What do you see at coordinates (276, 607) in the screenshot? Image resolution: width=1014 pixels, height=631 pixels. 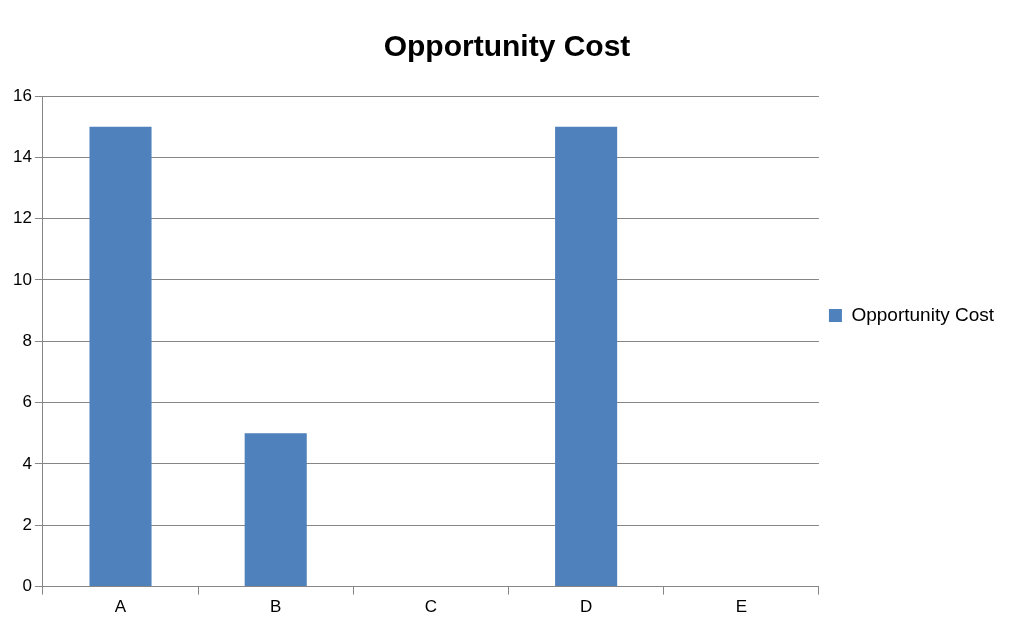 I see `x-tick-label: B` at bounding box center [276, 607].